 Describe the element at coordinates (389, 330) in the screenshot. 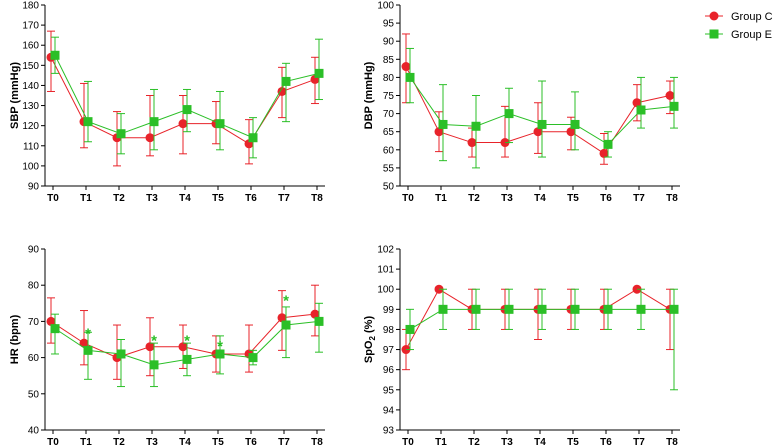

I see `y-tick-label: 98` at that location.